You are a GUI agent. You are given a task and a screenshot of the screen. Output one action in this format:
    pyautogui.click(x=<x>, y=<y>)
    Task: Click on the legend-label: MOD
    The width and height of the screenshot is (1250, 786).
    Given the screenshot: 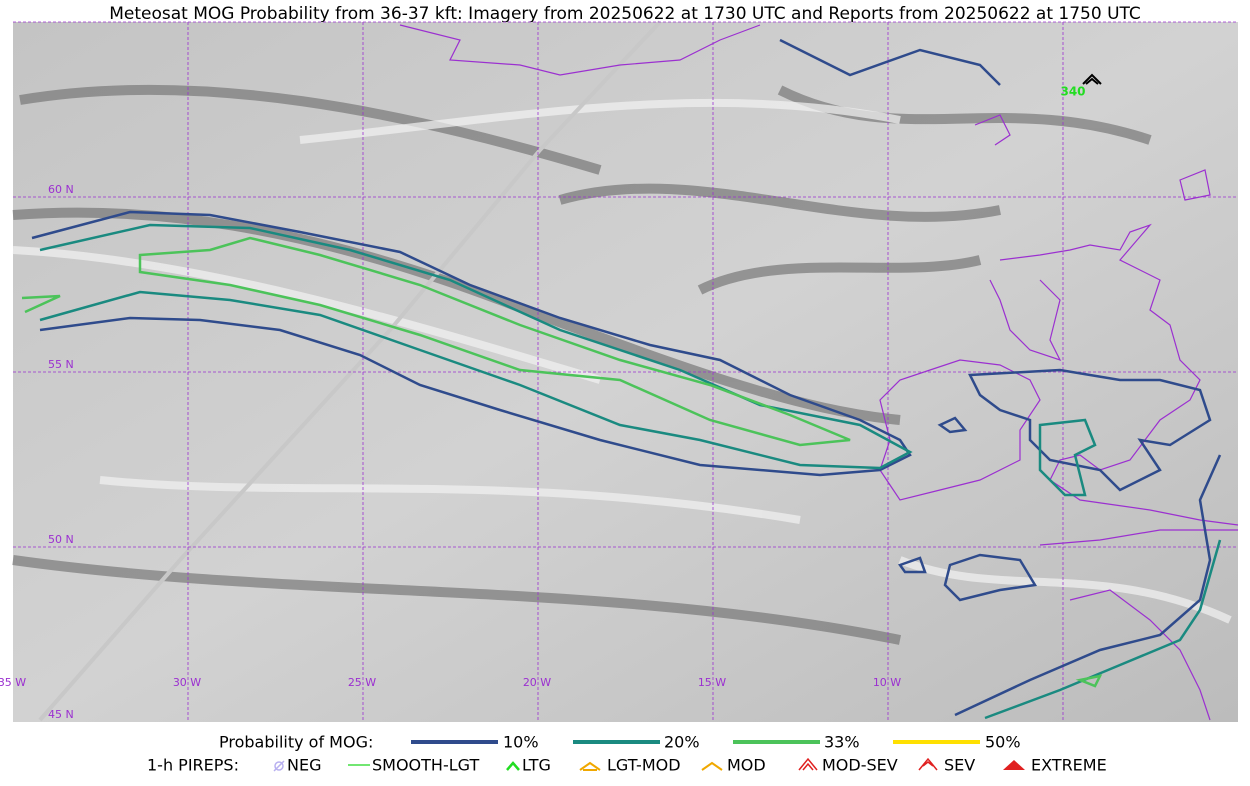 What is the action you would take?
    pyautogui.click(x=746, y=765)
    